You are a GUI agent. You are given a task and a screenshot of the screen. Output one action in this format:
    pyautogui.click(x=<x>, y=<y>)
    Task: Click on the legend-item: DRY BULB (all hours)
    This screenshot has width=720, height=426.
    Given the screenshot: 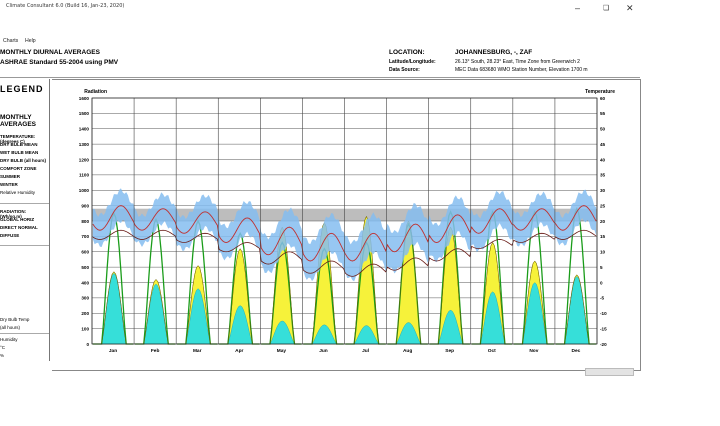 What is the action you would take?
    pyautogui.click(x=23, y=160)
    